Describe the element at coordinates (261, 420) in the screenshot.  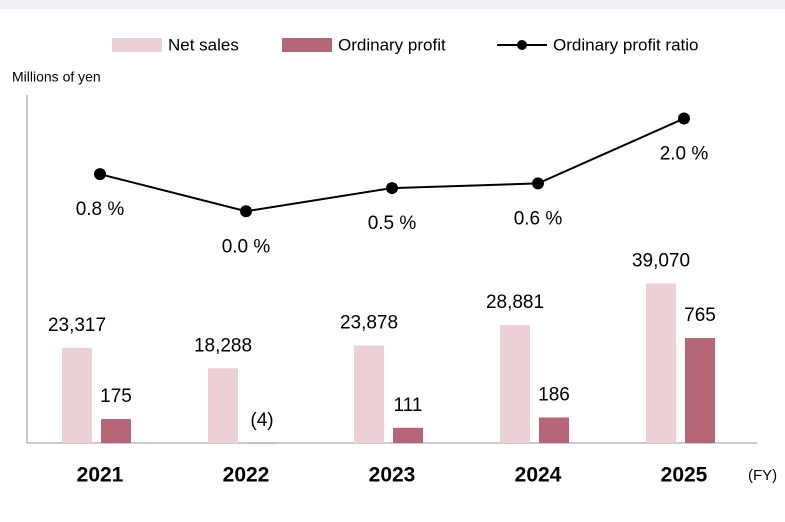
I see `bar-value-label: (4)` at that location.